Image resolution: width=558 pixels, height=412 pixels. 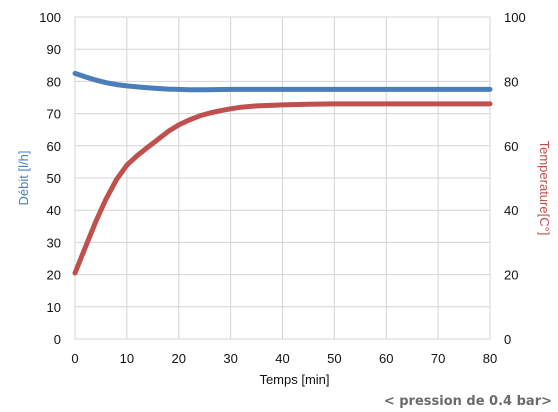 I want to click on y-right-tick-label: 100, so click(x=515, y=17).